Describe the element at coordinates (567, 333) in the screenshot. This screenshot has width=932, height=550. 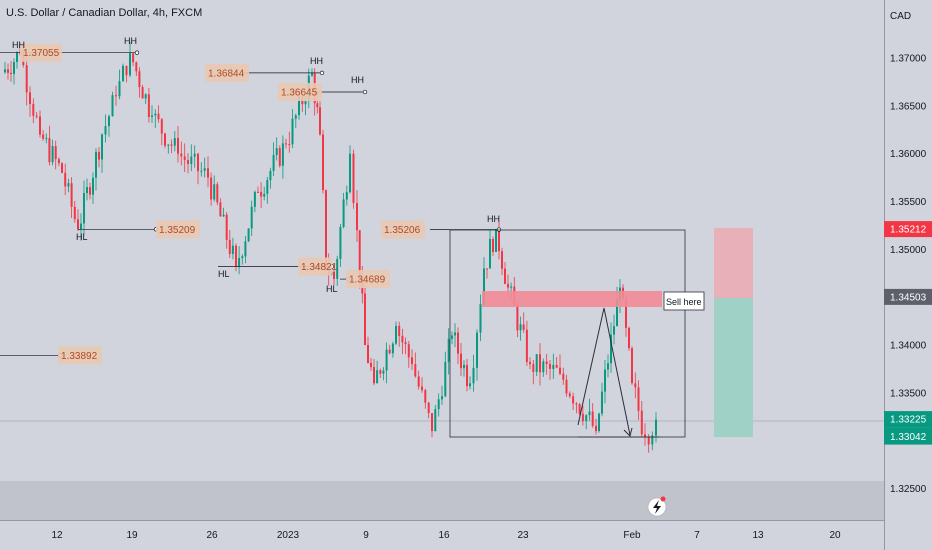
I see `range-box` at that location.